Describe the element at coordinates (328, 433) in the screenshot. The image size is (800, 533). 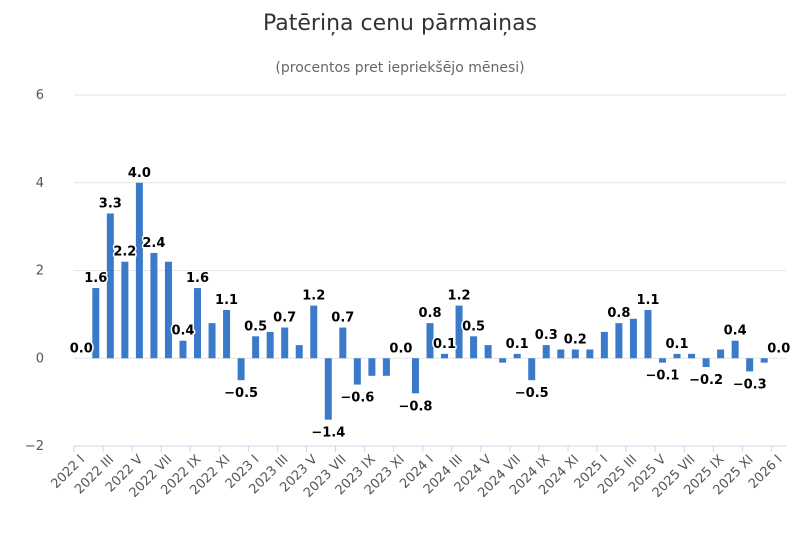
I see `data-label: −1.4` at that location.